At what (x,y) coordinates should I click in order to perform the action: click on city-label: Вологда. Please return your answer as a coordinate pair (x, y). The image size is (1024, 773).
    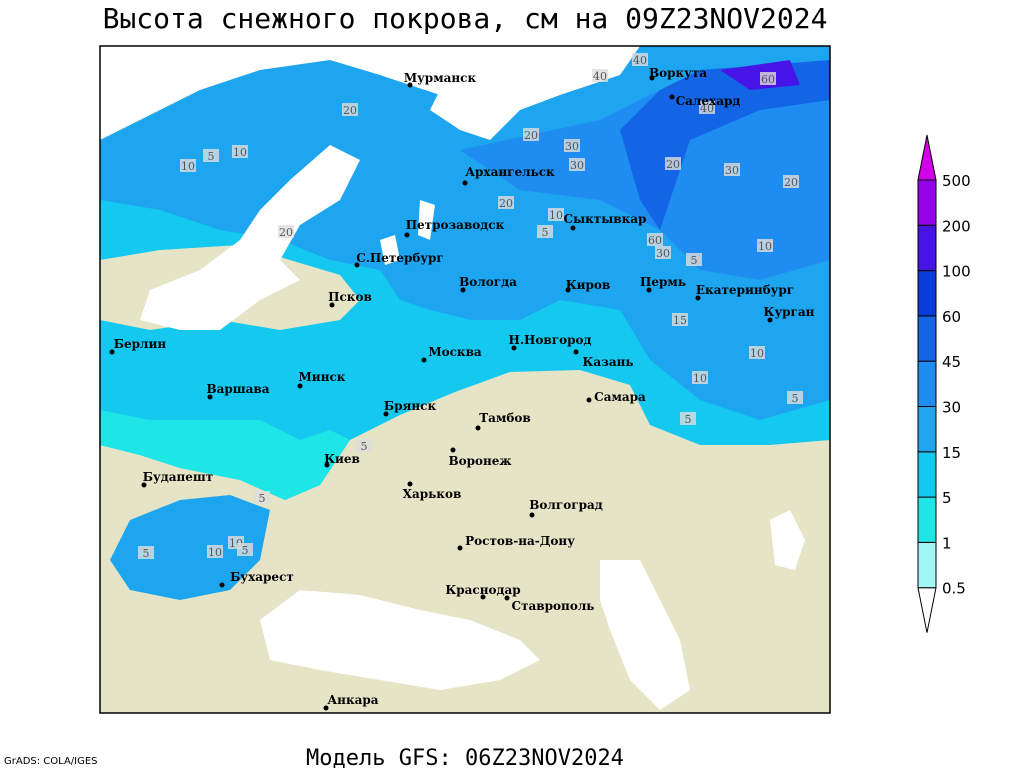
    Looking at the image, I should click on (488, 282).